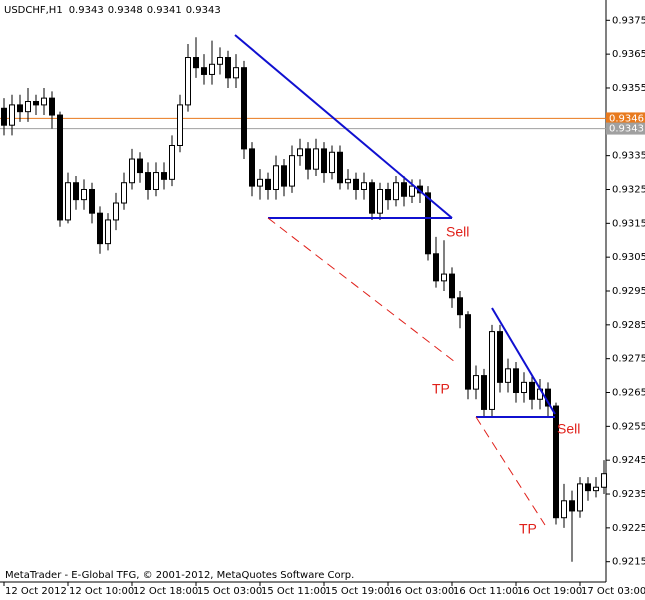  Describe the element at coordinates (421, 591) in the screenshot. I see `x-tick-label: 16 Oct 03:00` at that location.